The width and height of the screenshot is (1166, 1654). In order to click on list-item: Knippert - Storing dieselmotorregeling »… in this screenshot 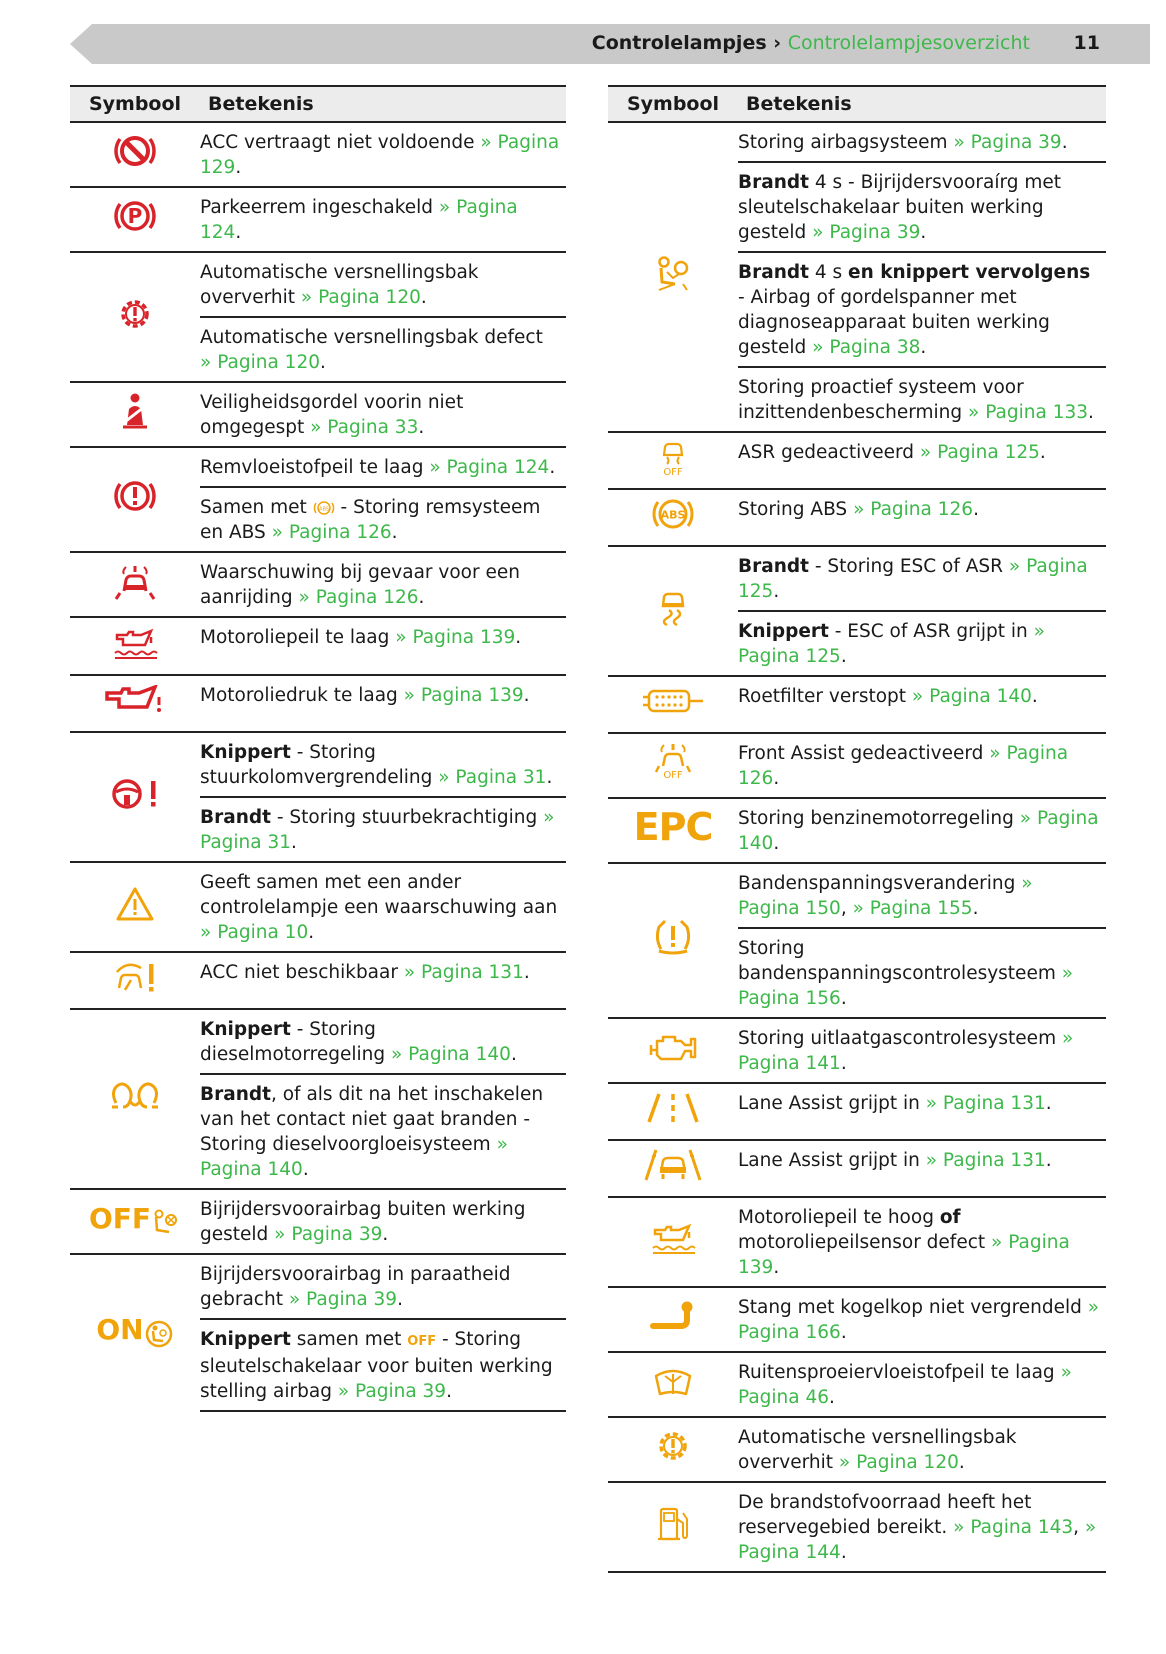, I will do `click(383, 1041)`.